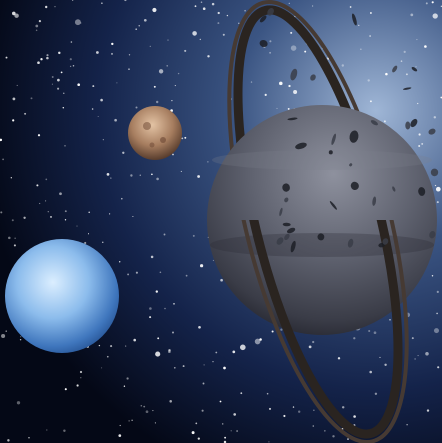 The height and width of the screenshot is (443, 442). Describe the element at coordinates (152, 145) in the screenshot. I see `moon-crater` at that location.